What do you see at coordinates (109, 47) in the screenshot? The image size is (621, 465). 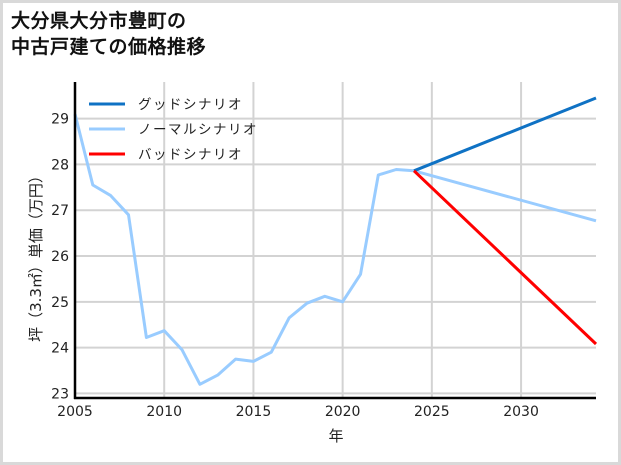 I see `chart-title-line2: 中古戸建ての価格推移` at bounding box center [109, 47].